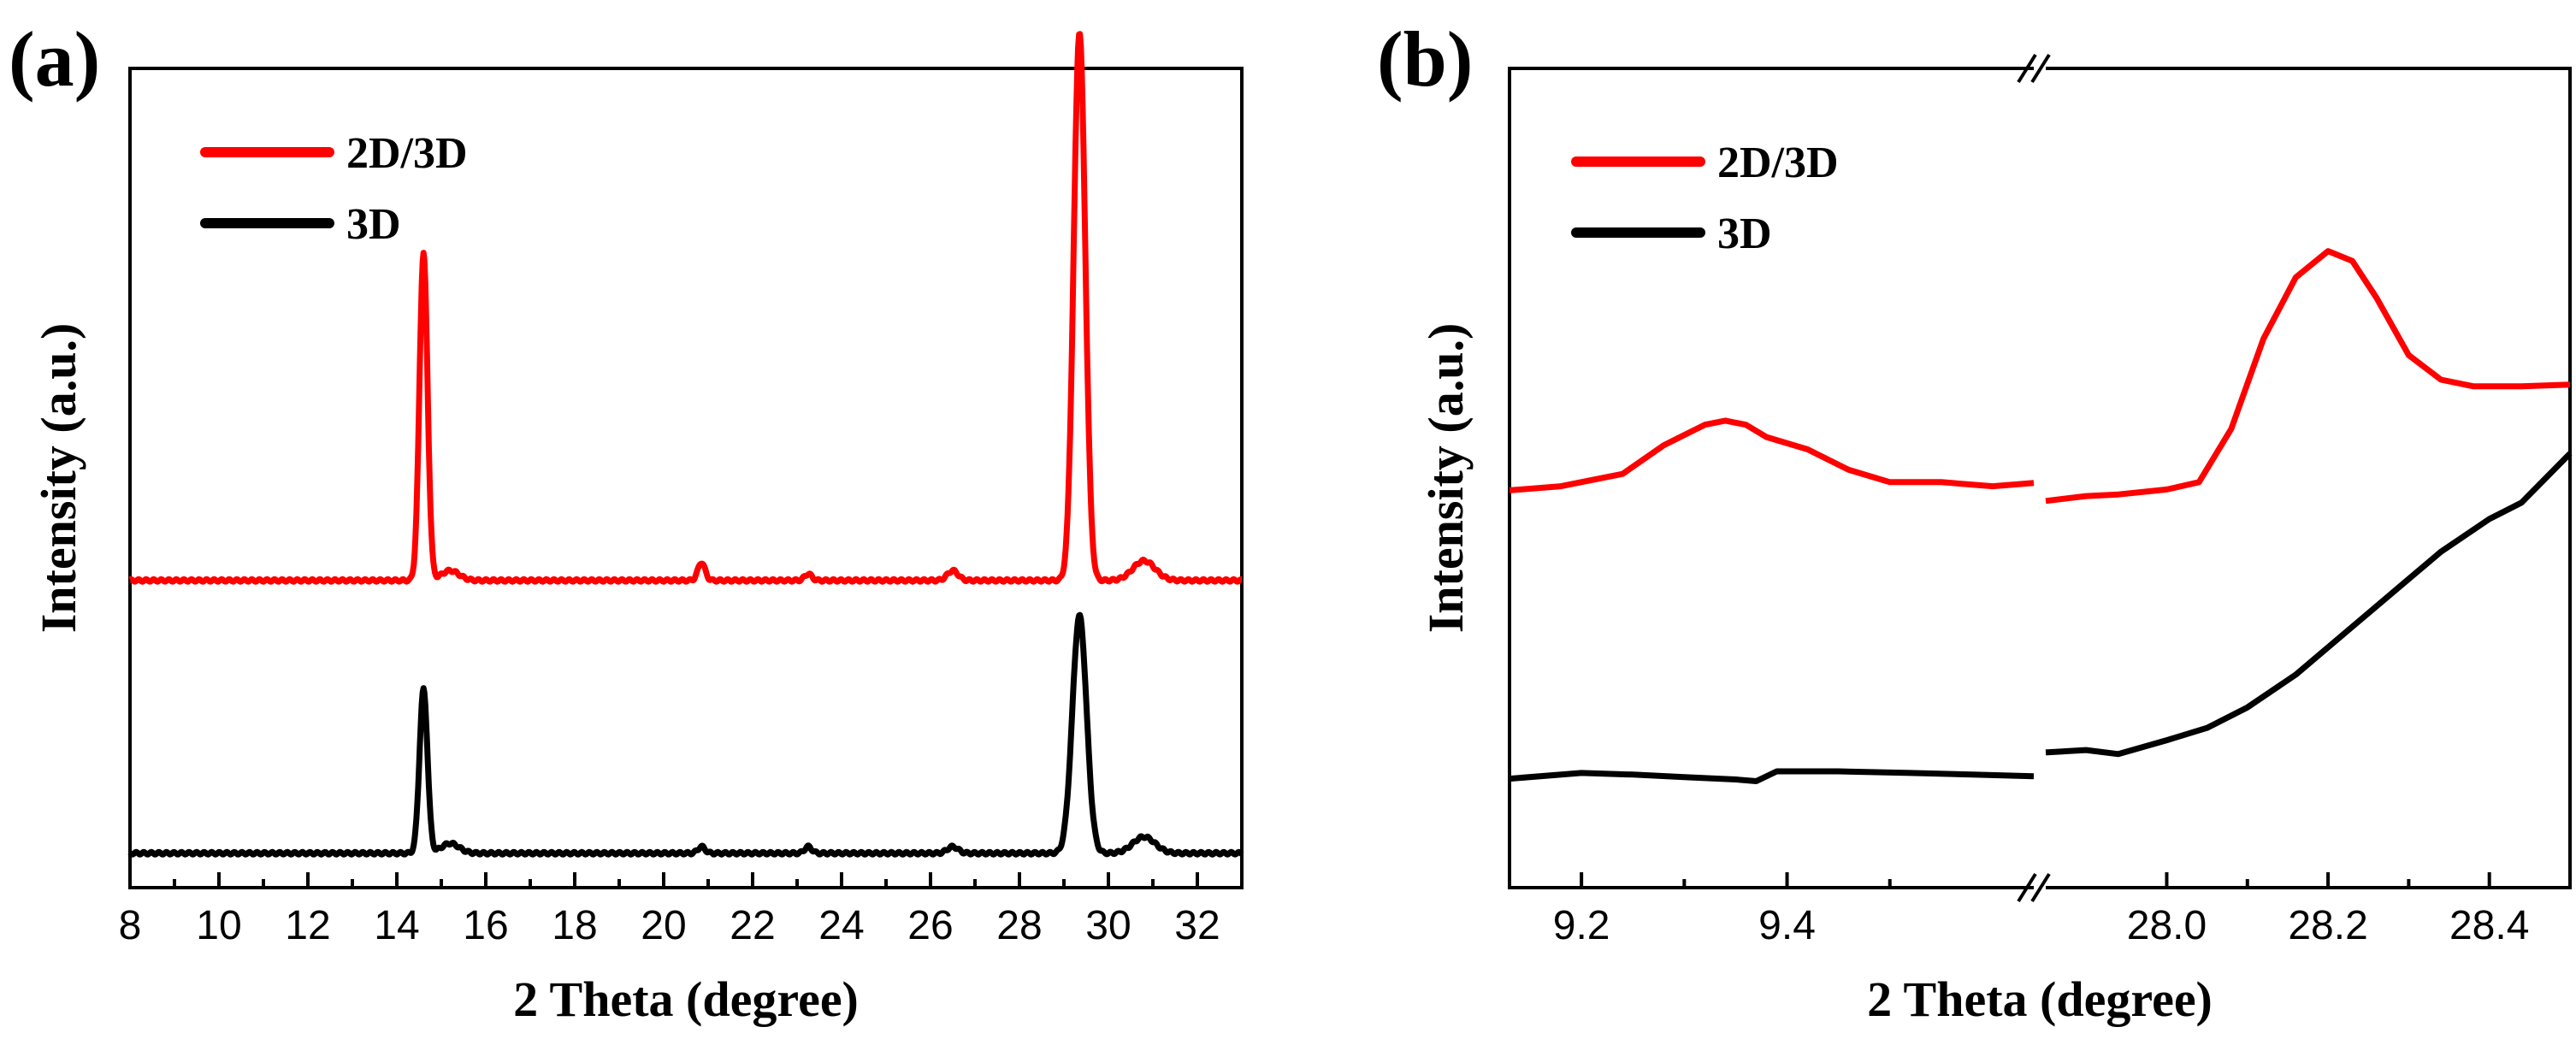 The width and height of the screenshot is (2576, 1039). What do you see at coordinates (663, 926) in the screenshot?
I see `panel-a-x-tick-label: 20` at bounding box center [663, 926].